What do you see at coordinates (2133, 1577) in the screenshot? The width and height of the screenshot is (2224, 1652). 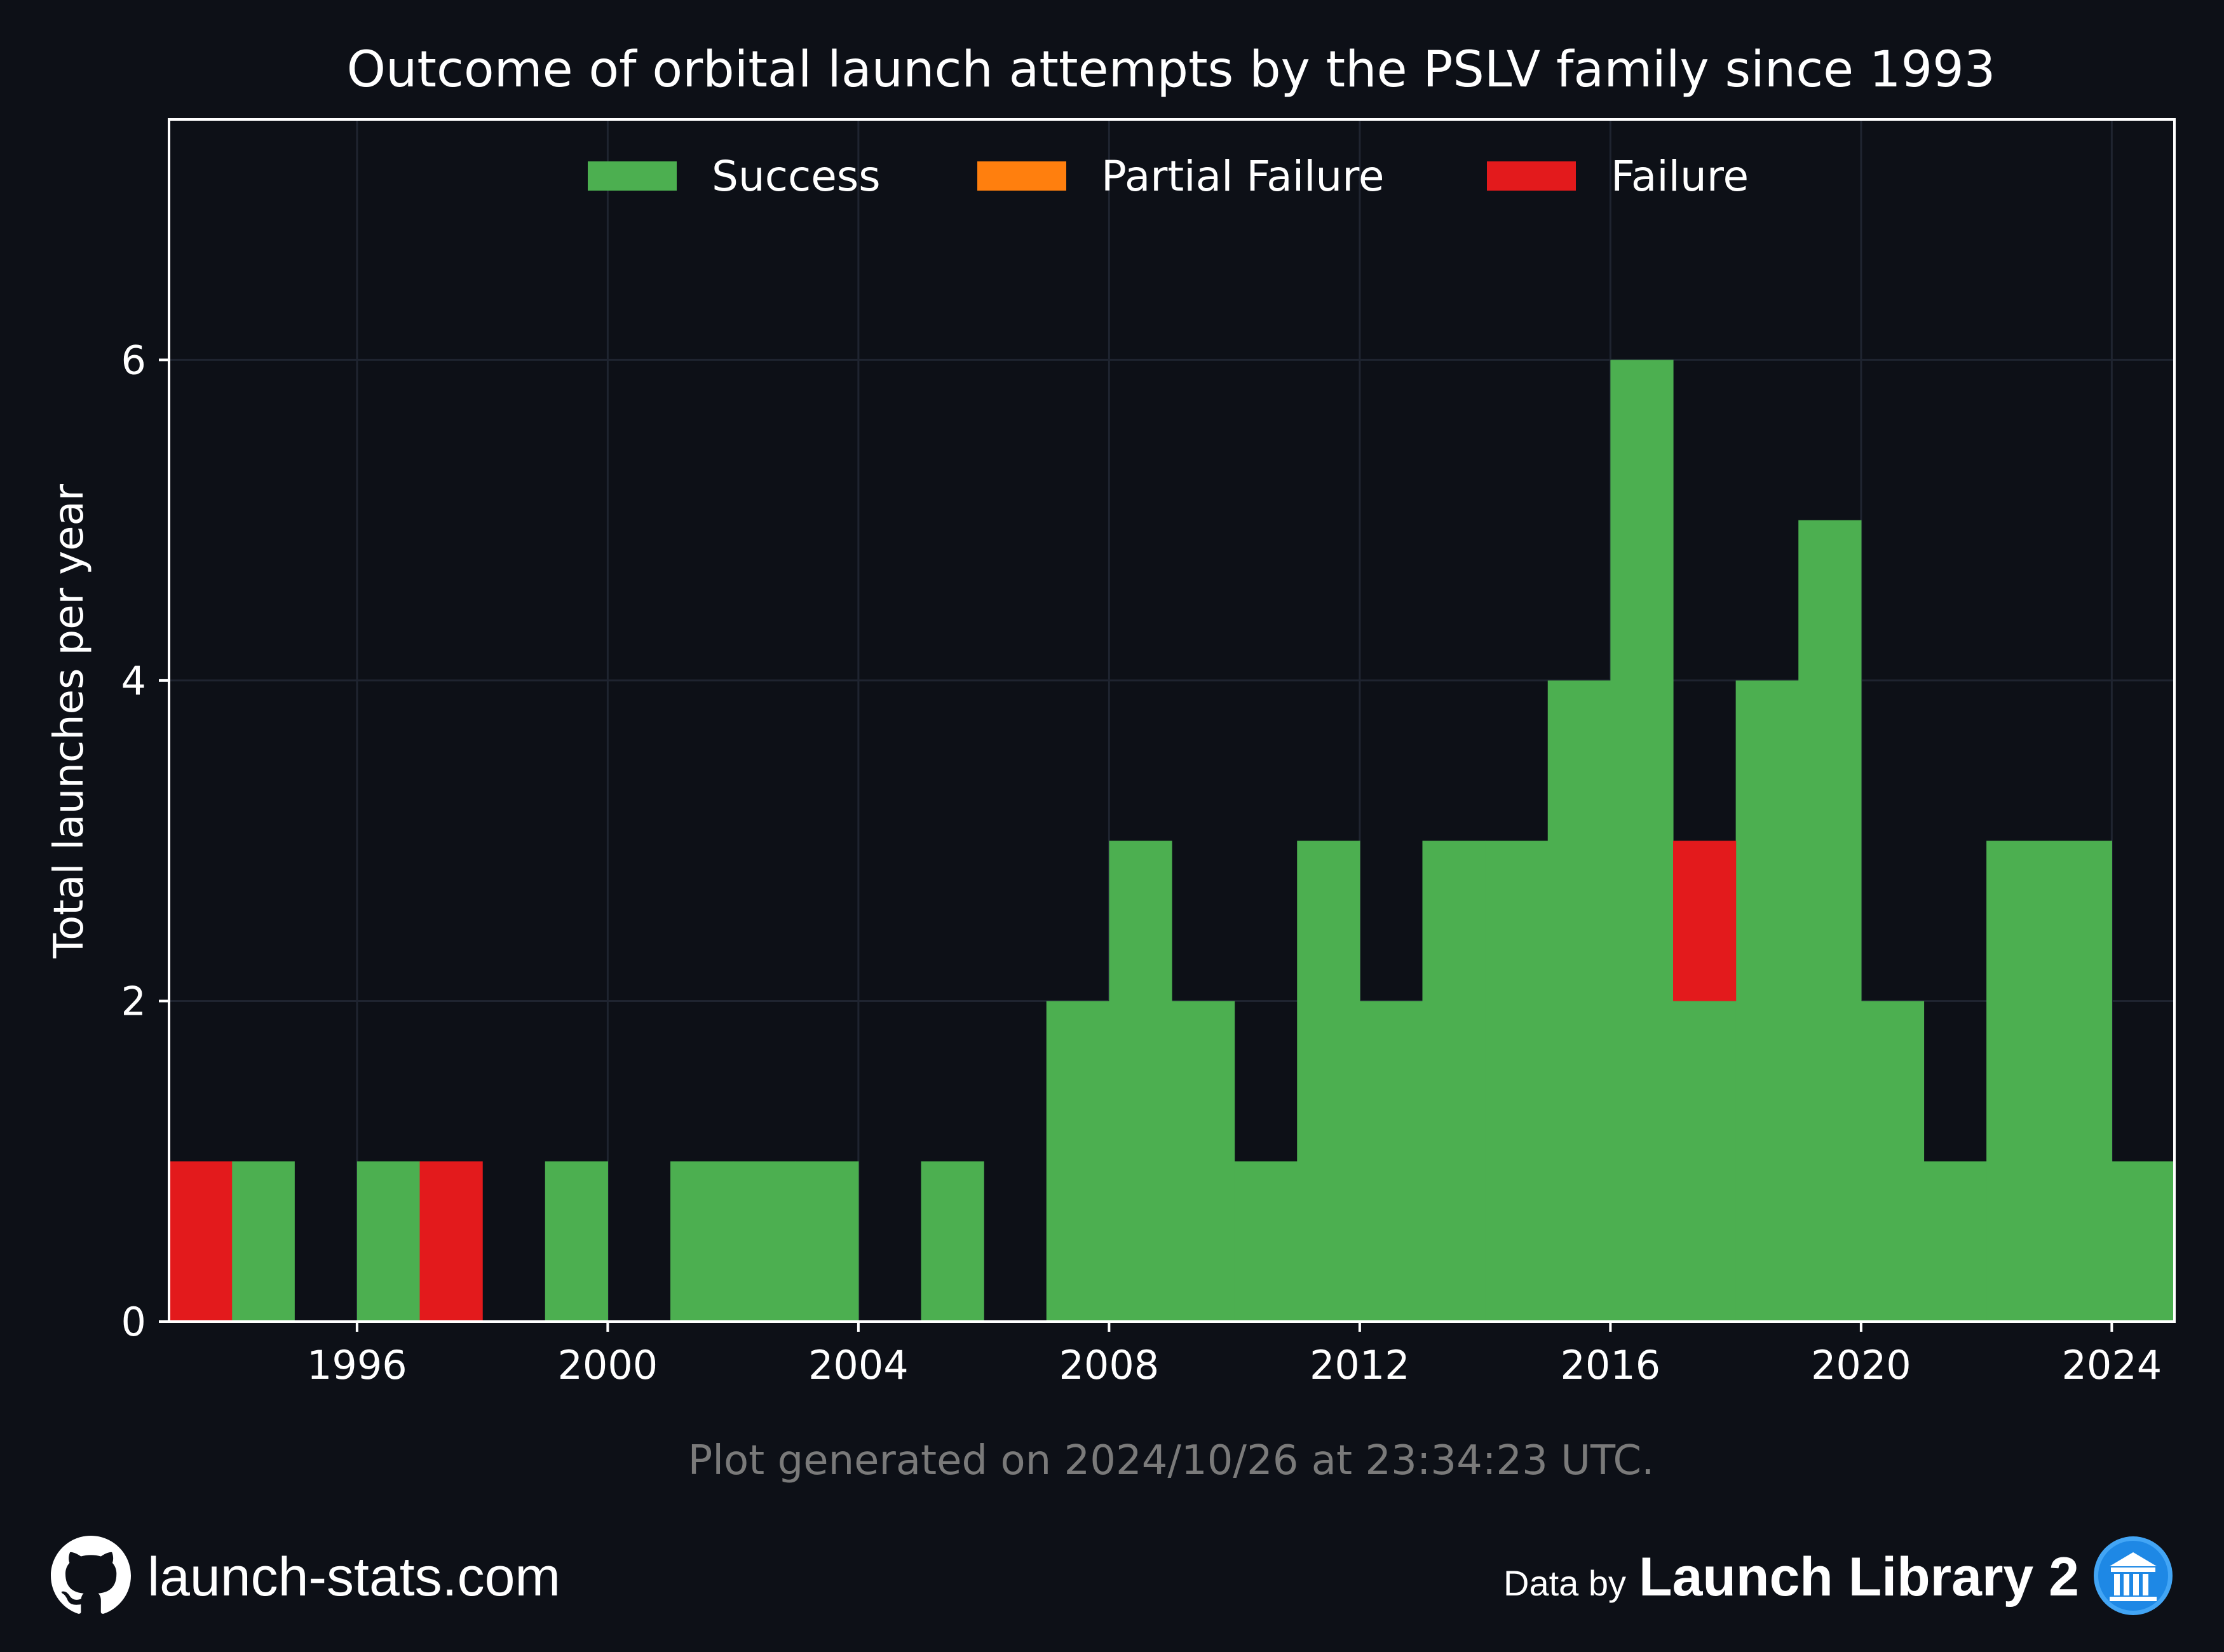 I see `launch-library-icon` at bounding box center [2133, 1577].